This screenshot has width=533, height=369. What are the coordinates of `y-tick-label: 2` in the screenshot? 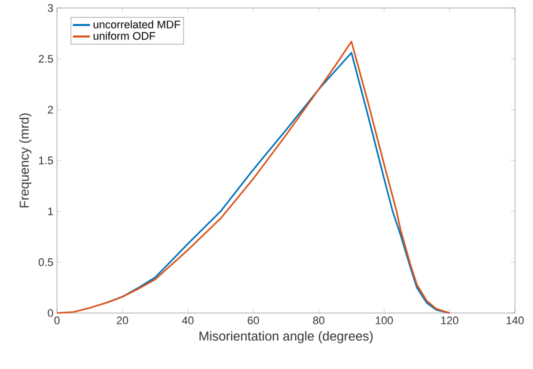 It's located at (50, 110).